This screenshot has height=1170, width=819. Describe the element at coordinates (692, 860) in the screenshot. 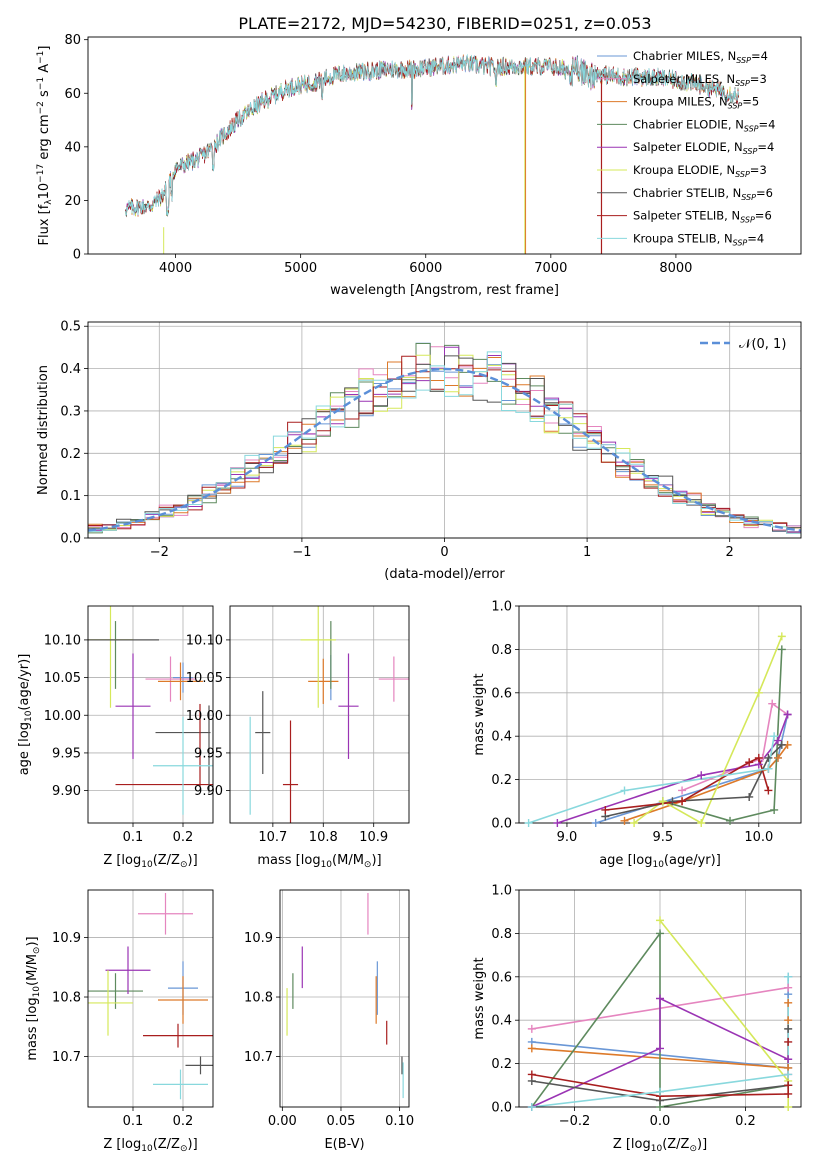

I see `x-axis-label-part: (age/yr)]` at that location.